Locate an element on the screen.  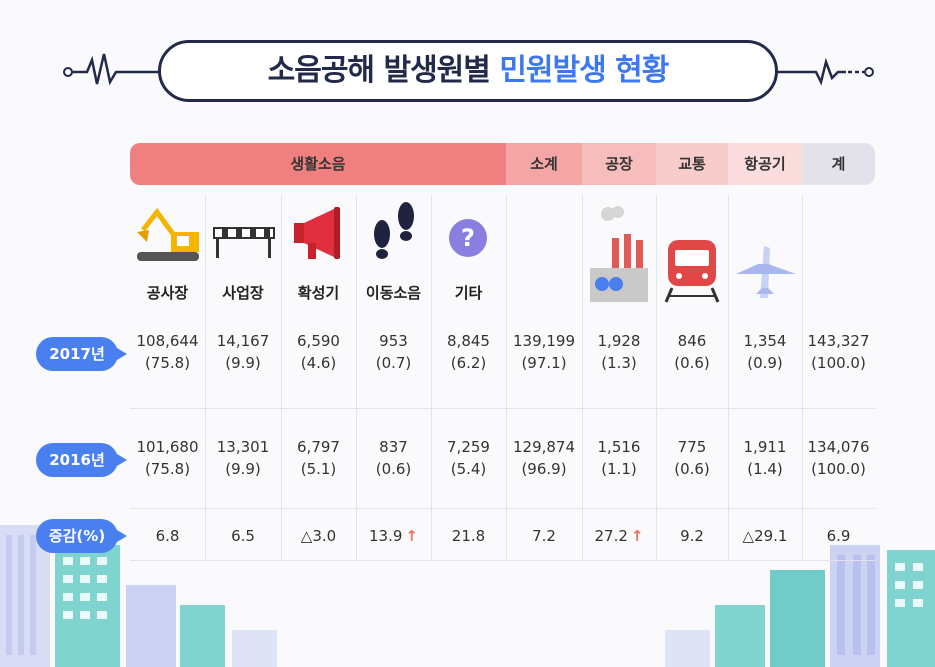
cell-share: (75.8) is located at coordinates (167, 469).